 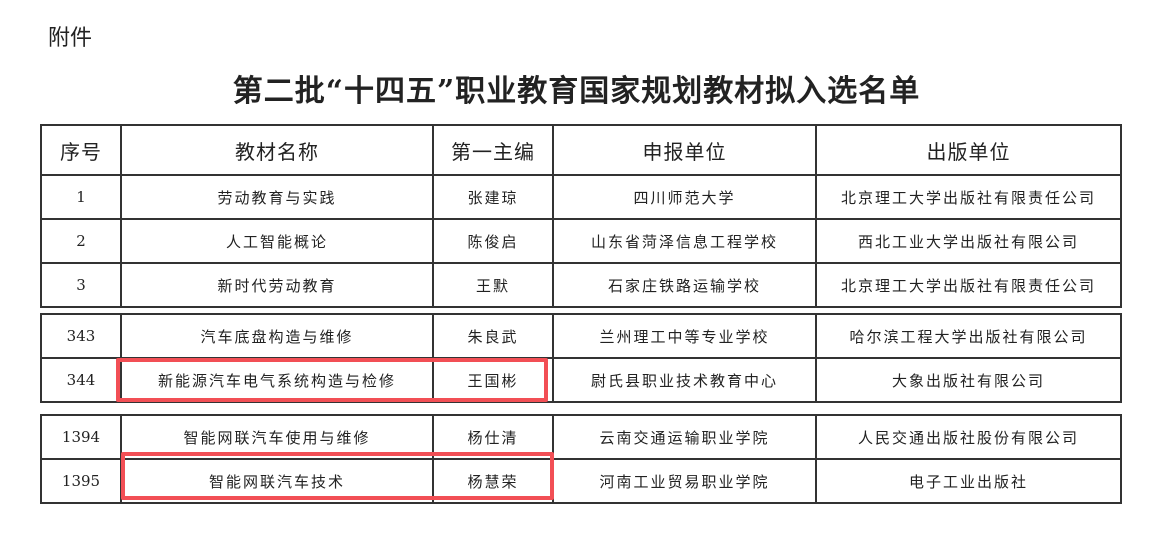 I want to click on cell-applicant: 四川师范大学, so click(x=684, y=197).